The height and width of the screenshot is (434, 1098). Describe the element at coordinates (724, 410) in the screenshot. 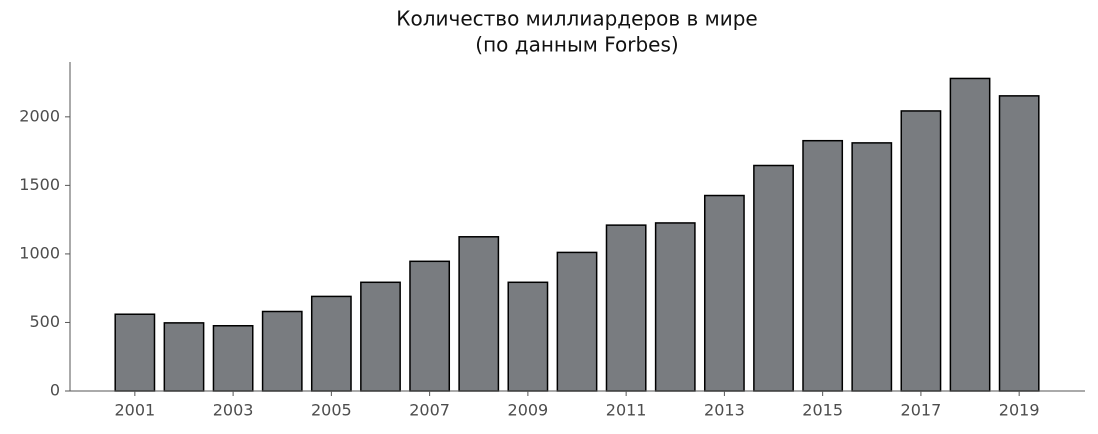

I see `x-tick-label: 2013` at that location.